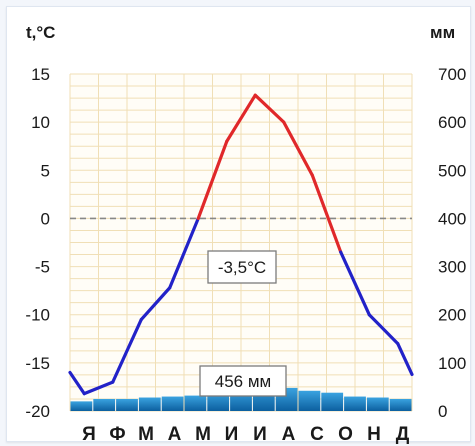  I want to click on month-label: Д, so click(403, 434).